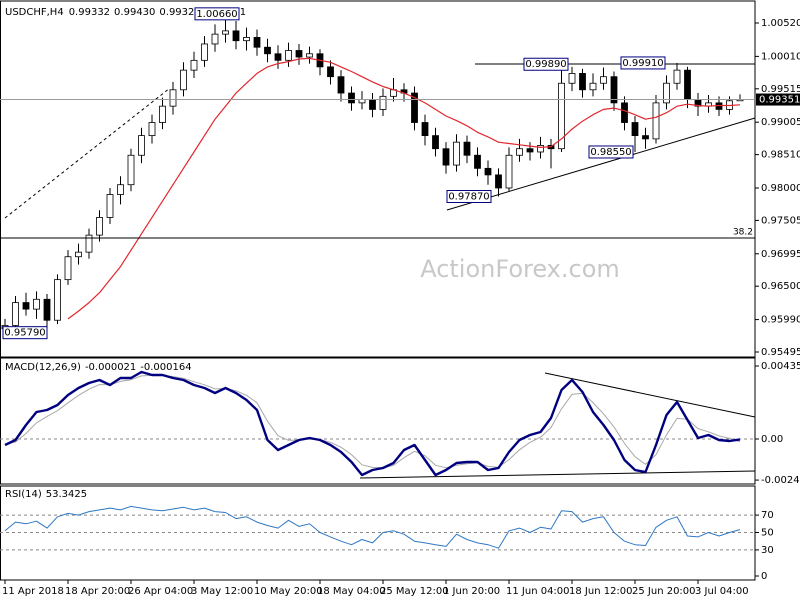  What do you see at coordinates (222, 591) in the screenshot?
I see `x-tick-label: 3 May 12:00` at bounding box center [222, 591].